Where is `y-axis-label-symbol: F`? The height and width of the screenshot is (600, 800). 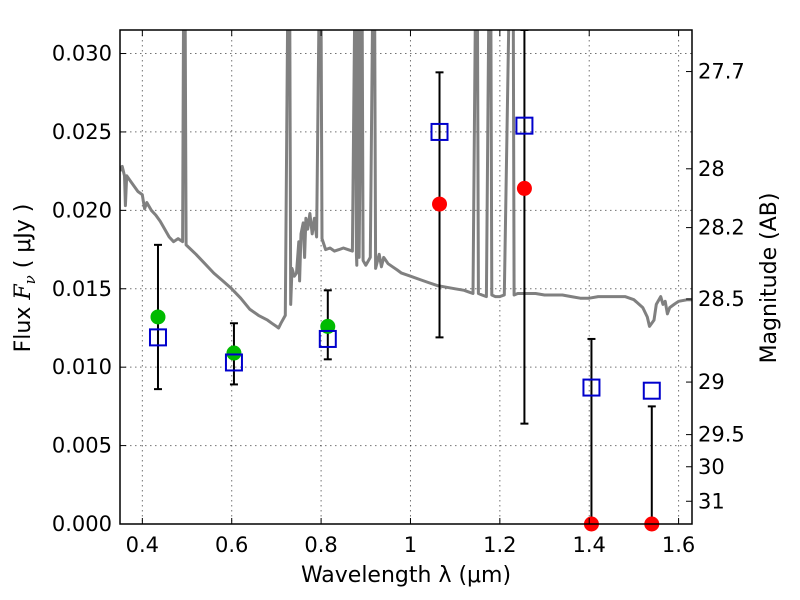 y-axis-label-symbol: F is located at coordinates (23, 292).